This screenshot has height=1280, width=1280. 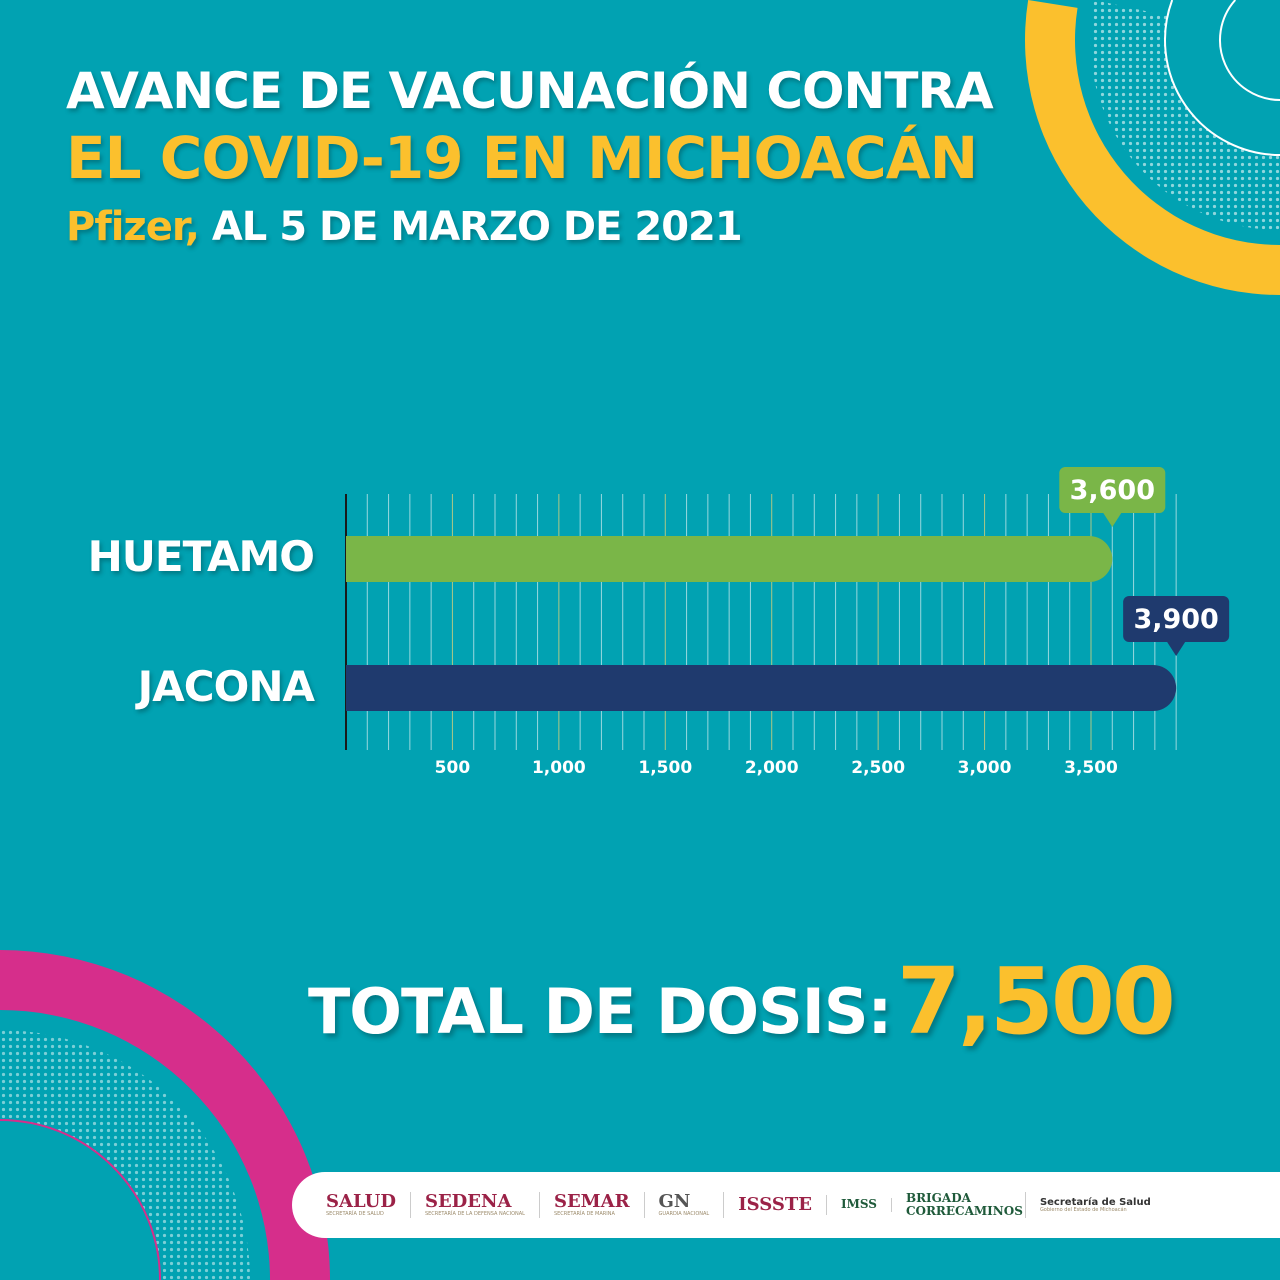 I want to click on logo-issste: ISSSTE, so click(x=775, y=1205).